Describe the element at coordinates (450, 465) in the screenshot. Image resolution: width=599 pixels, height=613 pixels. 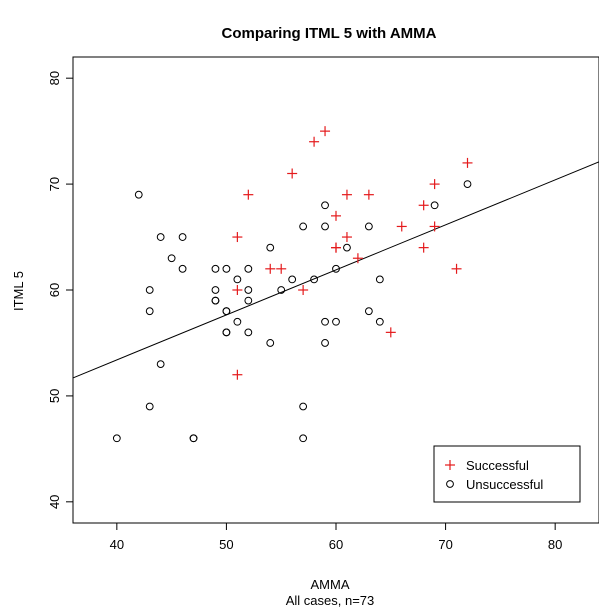
I see `legend-symbol-successful` at that location.